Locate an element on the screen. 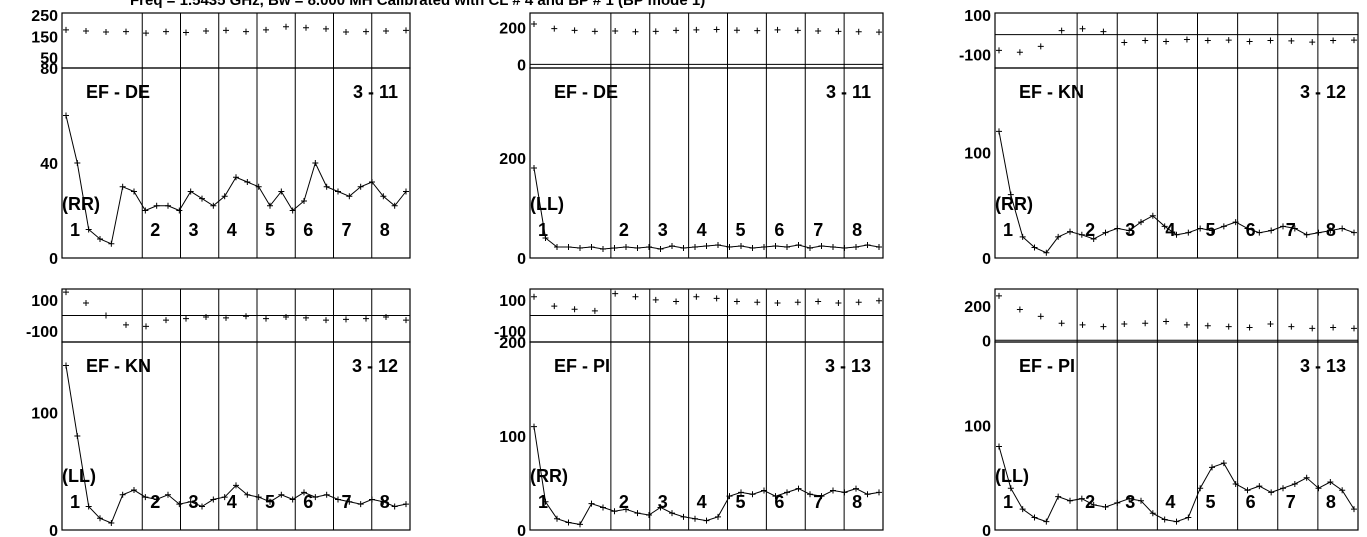  amp-tick-label: 100 is located at coordinates (512, 437).